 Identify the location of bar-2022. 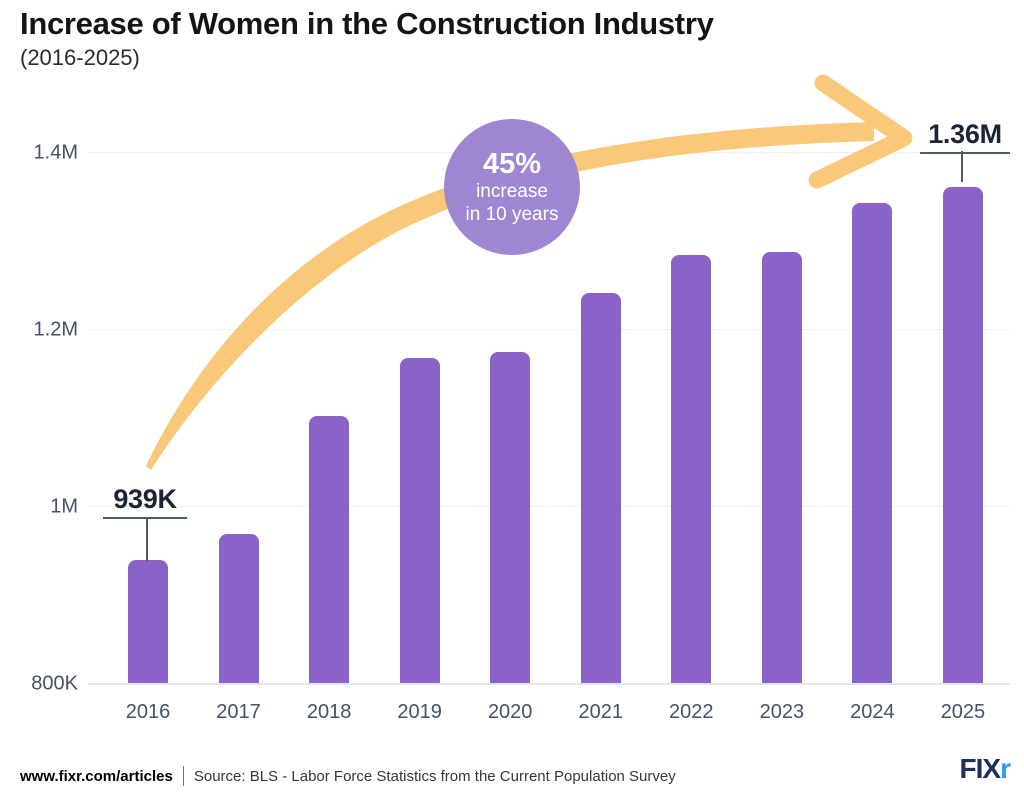
(691, 468).